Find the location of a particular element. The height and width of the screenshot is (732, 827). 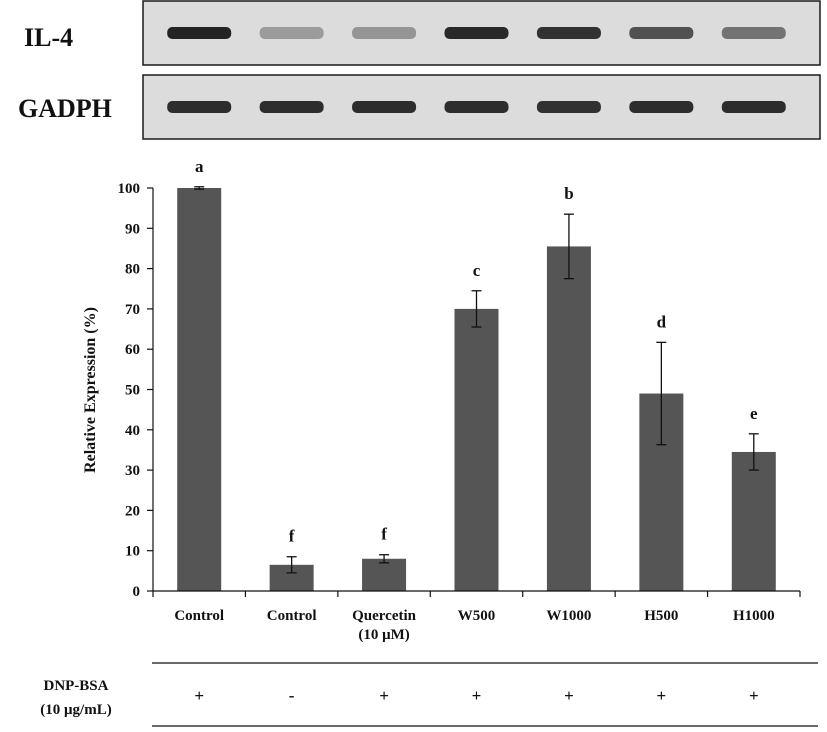

significance-label: b is located at coordinates (568, 193).